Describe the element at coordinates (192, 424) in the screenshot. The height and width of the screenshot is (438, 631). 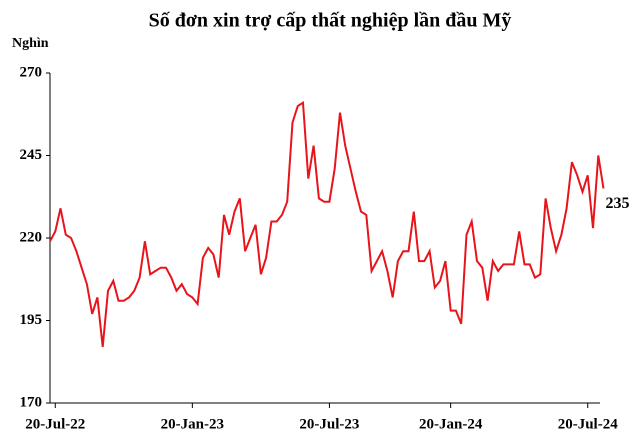
I see `x-tick-label: 20-Jan-23` at that location.